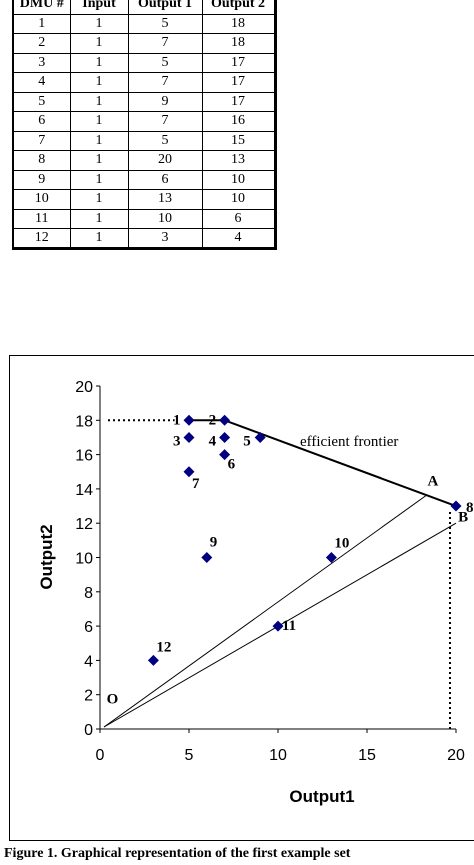  Describe the element at coordinates (88, 696) in the screenshot. I see `y-tick-label: 2` at that location.